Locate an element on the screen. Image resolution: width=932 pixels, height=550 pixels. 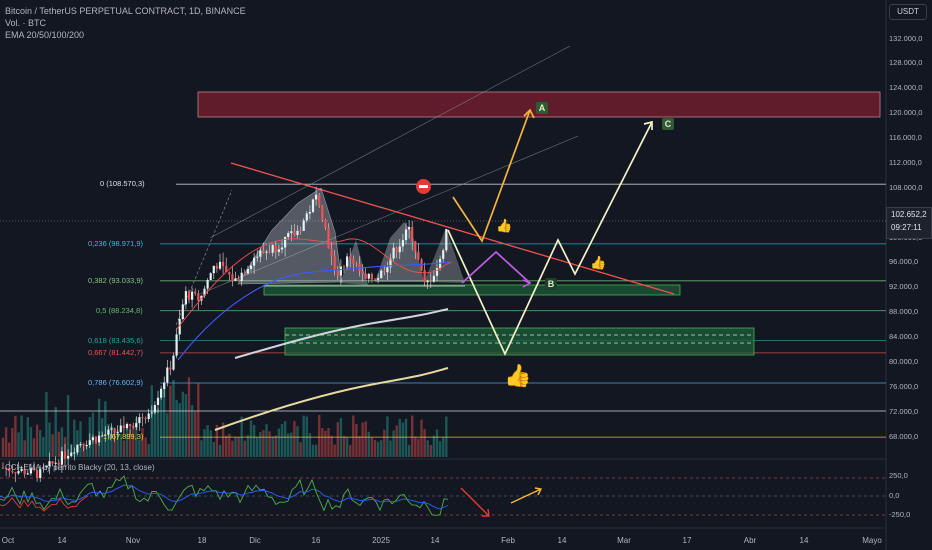
ema-200-line is located at coordinates (331, 399).